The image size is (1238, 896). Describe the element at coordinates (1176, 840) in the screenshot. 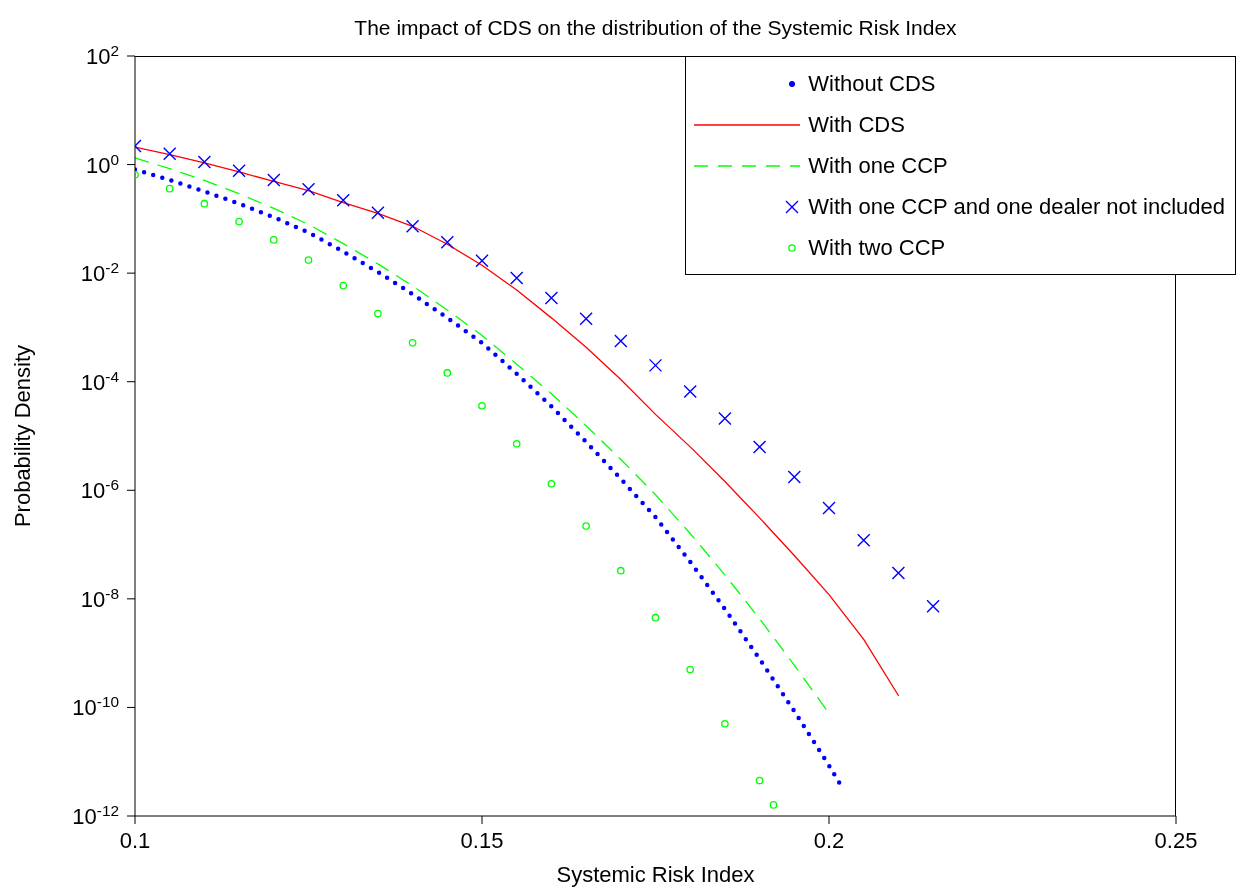

I see `x-tick-label: 0.25` at that location.